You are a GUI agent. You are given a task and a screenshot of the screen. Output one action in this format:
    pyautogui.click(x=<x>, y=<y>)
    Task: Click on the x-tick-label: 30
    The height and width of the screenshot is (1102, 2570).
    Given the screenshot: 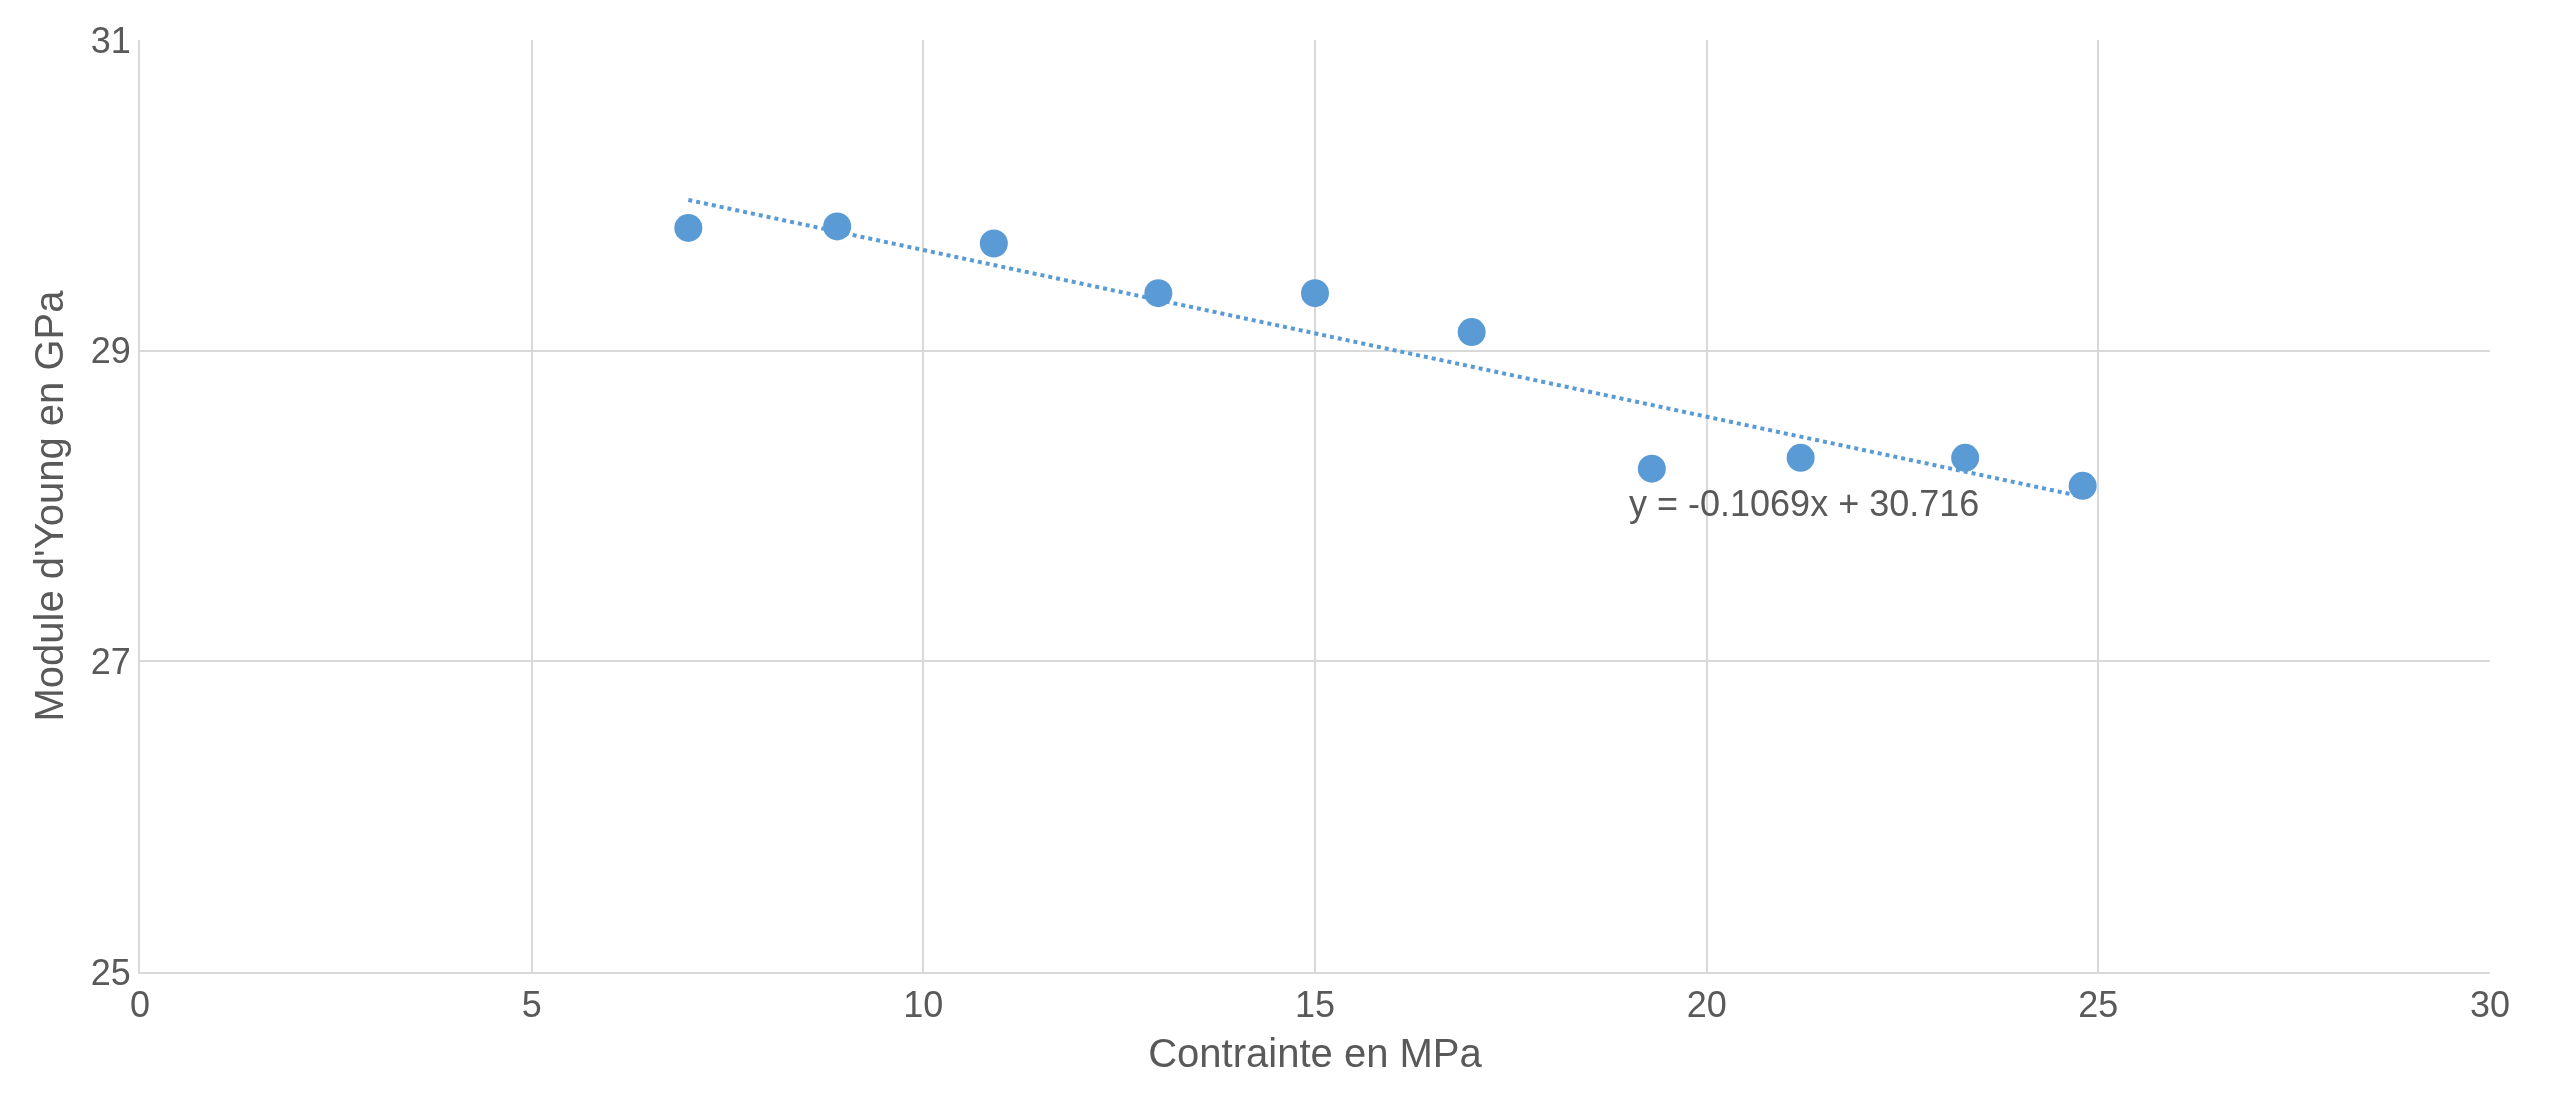 What is the action you would take?
    pyautogui.click(x=2490, y=1005)
    